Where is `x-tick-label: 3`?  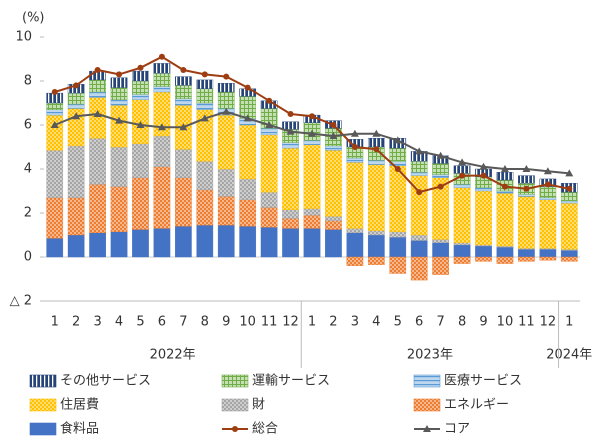 x-tick-label: 3 is located at coordinates (355, 322).